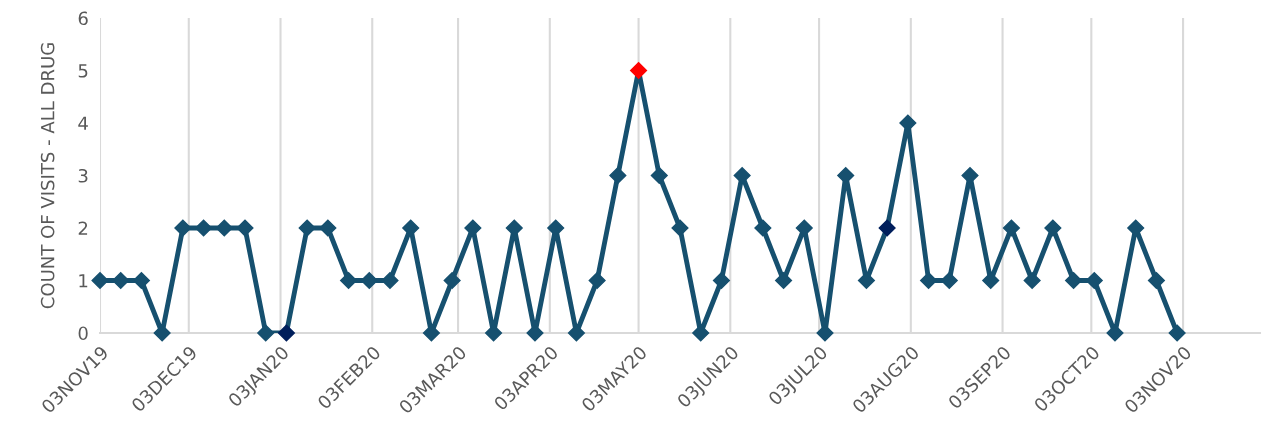 This screenshot has height=437, width=1262. I want to click on y-tick-label: 6, so click(83, 18).